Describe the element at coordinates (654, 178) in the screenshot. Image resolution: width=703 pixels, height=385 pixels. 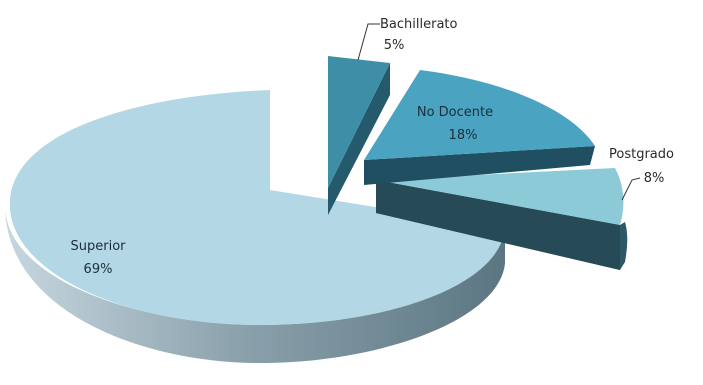
I see `value-postgrado: 8%` at that location.